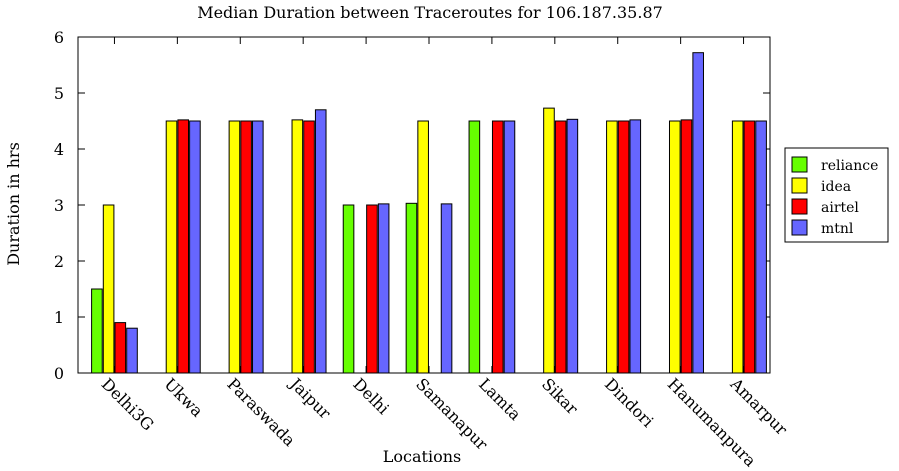 The width and height of the screenshot is (899, 471). What do you see at coordinates (59, 93) in the screenshot?
I see `y-tick-label: 5` at bounding box center [59, 93].